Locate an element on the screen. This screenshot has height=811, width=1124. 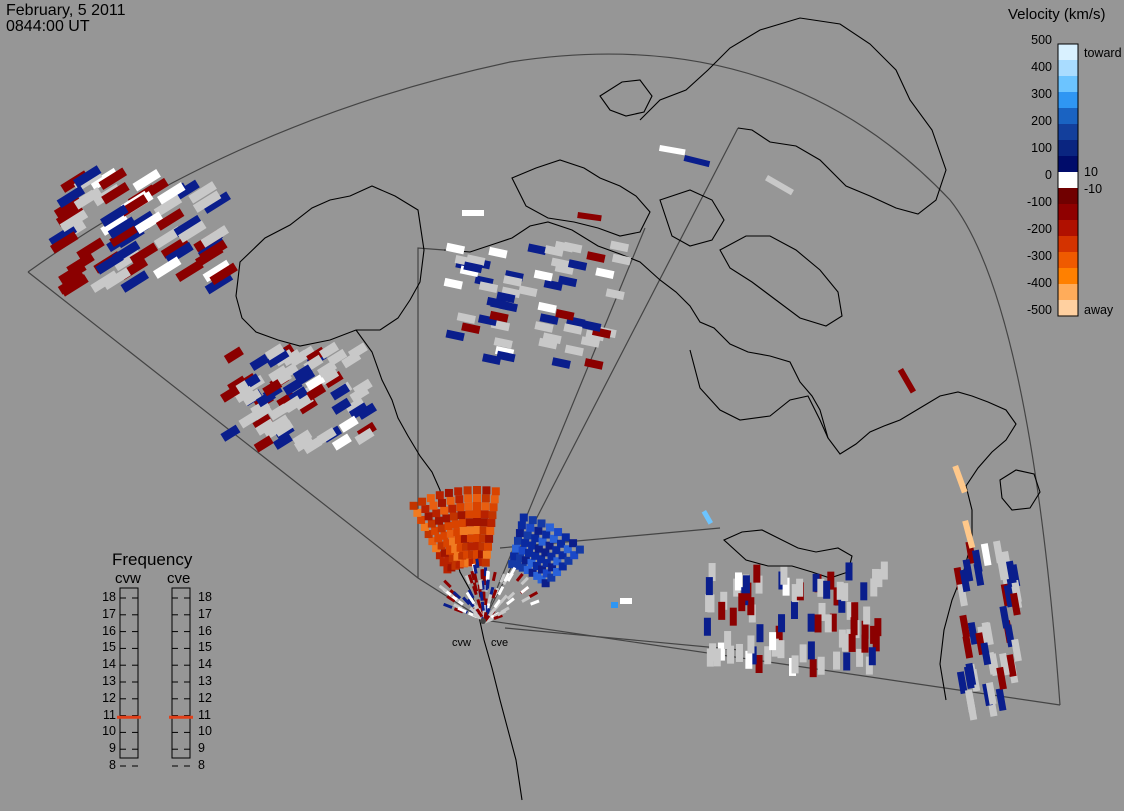
frequency-tick-label: 12 is located at coordinates (109, 697).